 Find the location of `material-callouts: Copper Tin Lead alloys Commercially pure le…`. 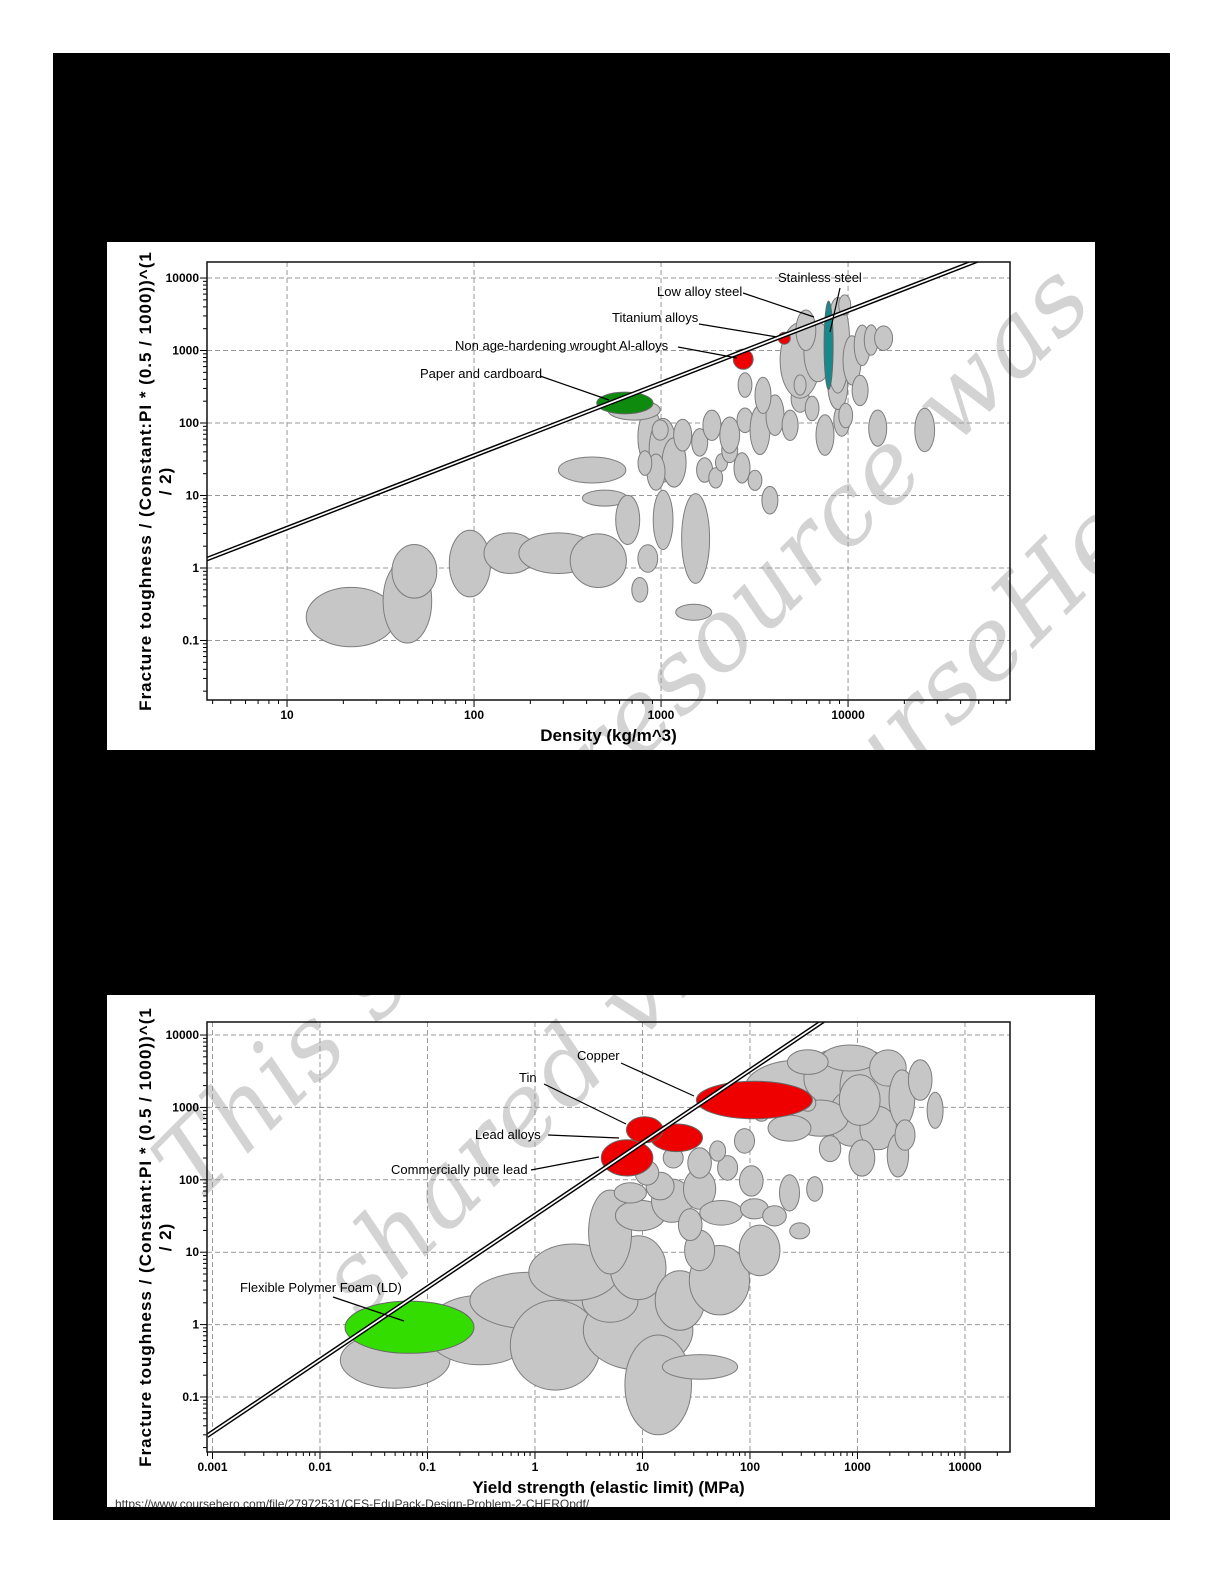

material-callouts: Copper Tin Lead alloys Commercially pure le… is located at coordinates (467, 1185).